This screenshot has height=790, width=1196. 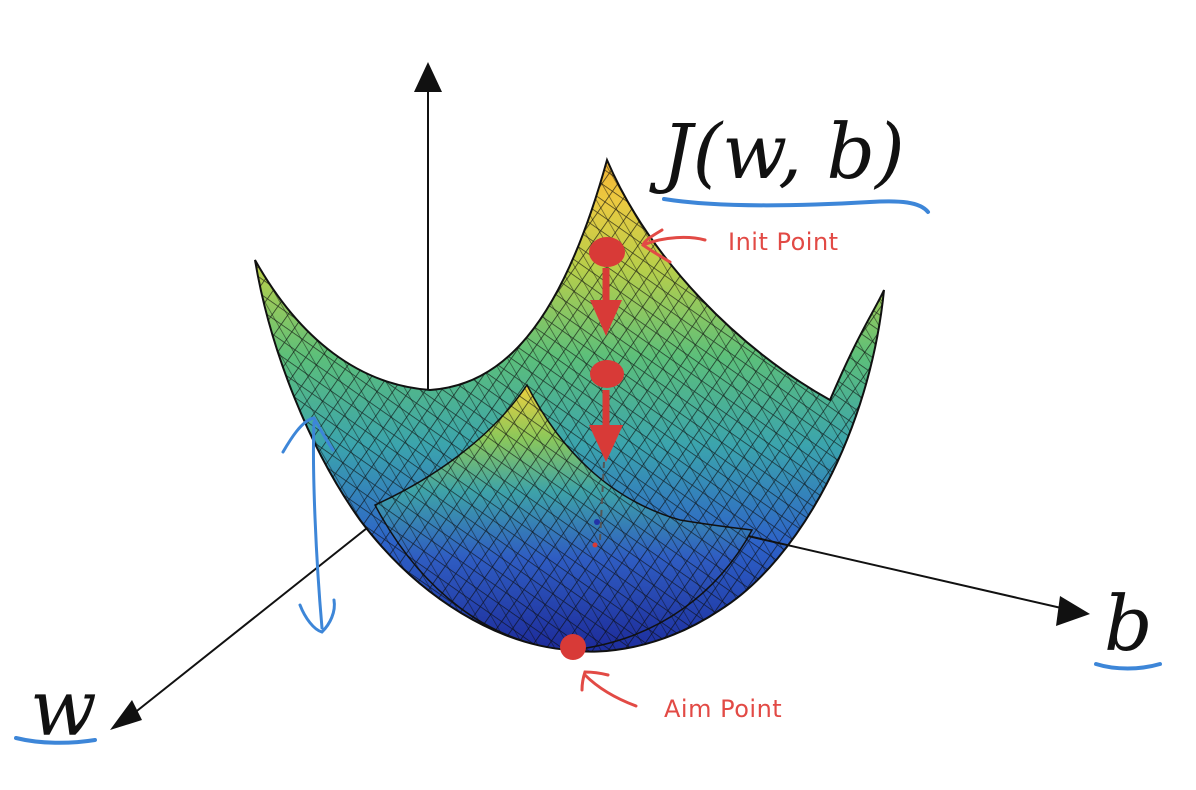 I want to click on b-axis-label: b, so click(x=1128, y=623).